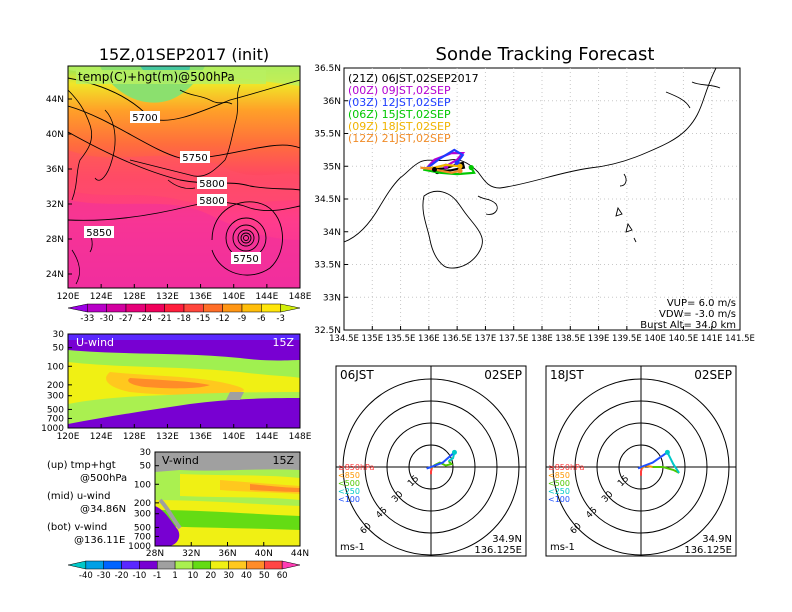  Describe the element at coordinates (697, 314) in the screenshot. I see `param-vdw: VDW= -3.0 m/s` at that location.